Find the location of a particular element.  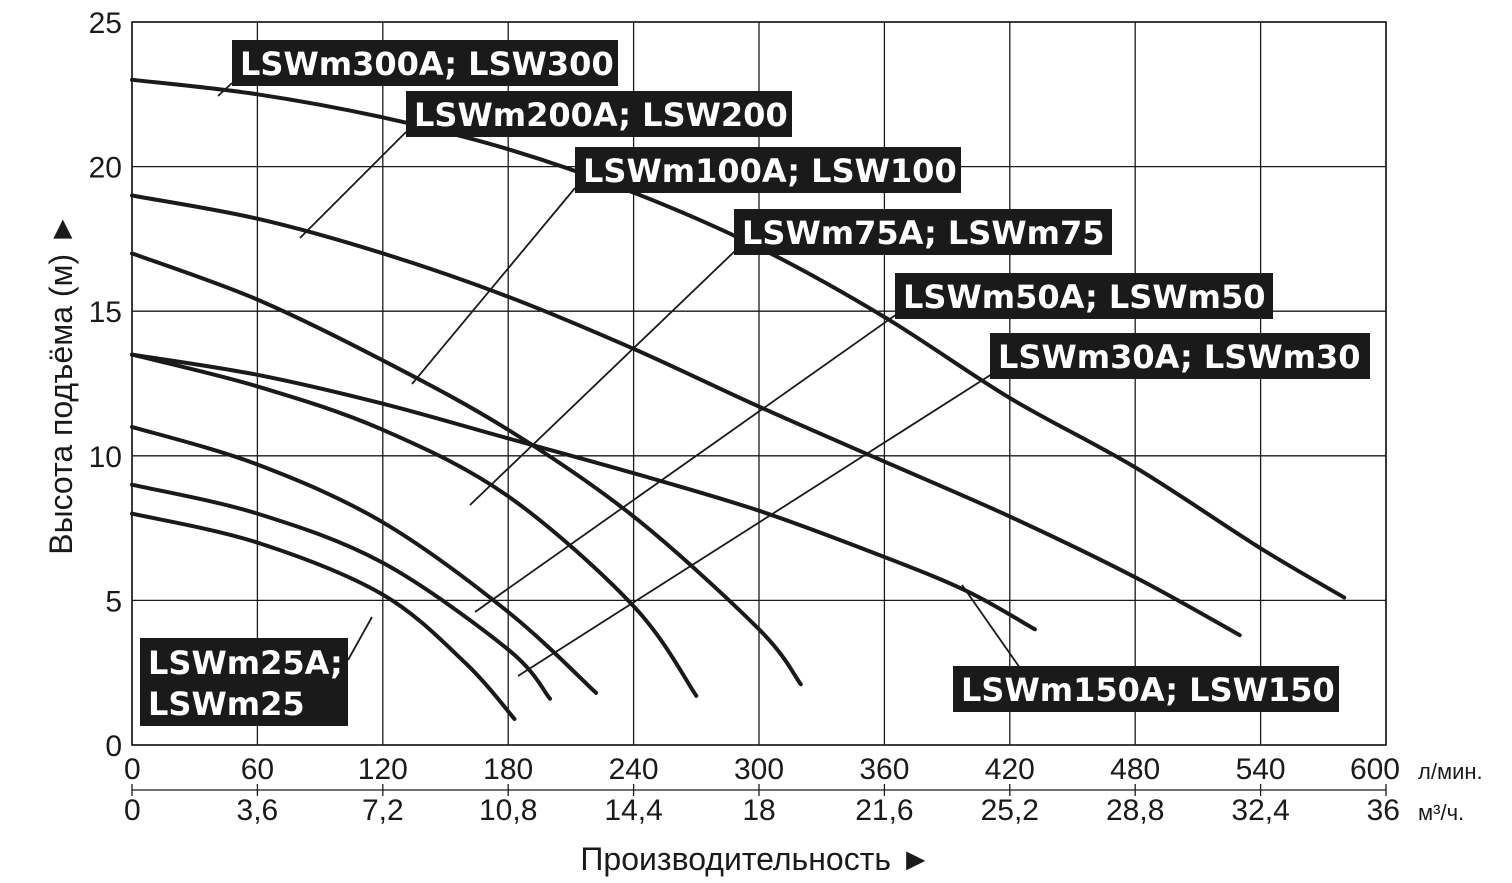

series-label-5: LSWm30A; LSWm30 is located at coordinates (1179, 357).